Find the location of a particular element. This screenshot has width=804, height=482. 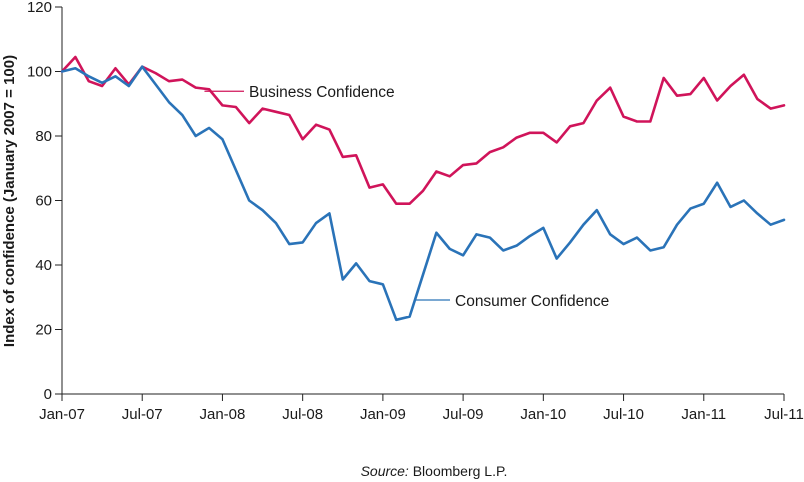

y-tick-label: 60 is located at coordinates (43, 201).